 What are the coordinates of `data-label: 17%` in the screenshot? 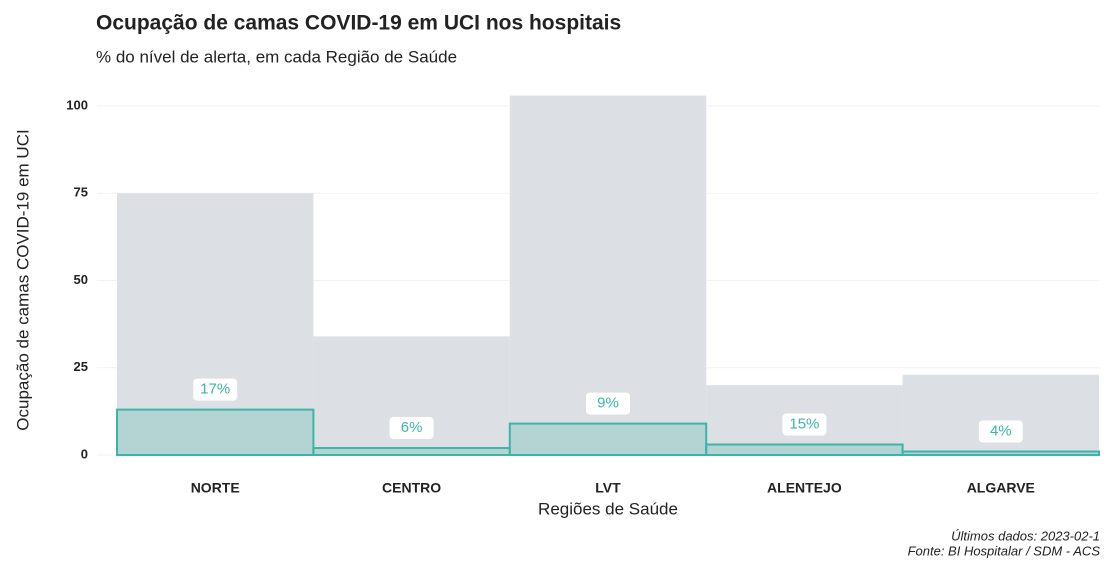 It's located at (215, 389).